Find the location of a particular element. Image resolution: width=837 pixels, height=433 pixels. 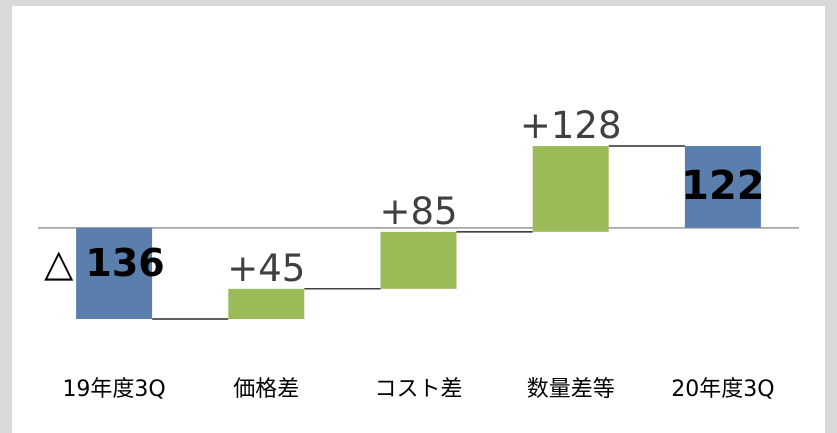

category-label: 価格差 is located at coordinates (266, 389).